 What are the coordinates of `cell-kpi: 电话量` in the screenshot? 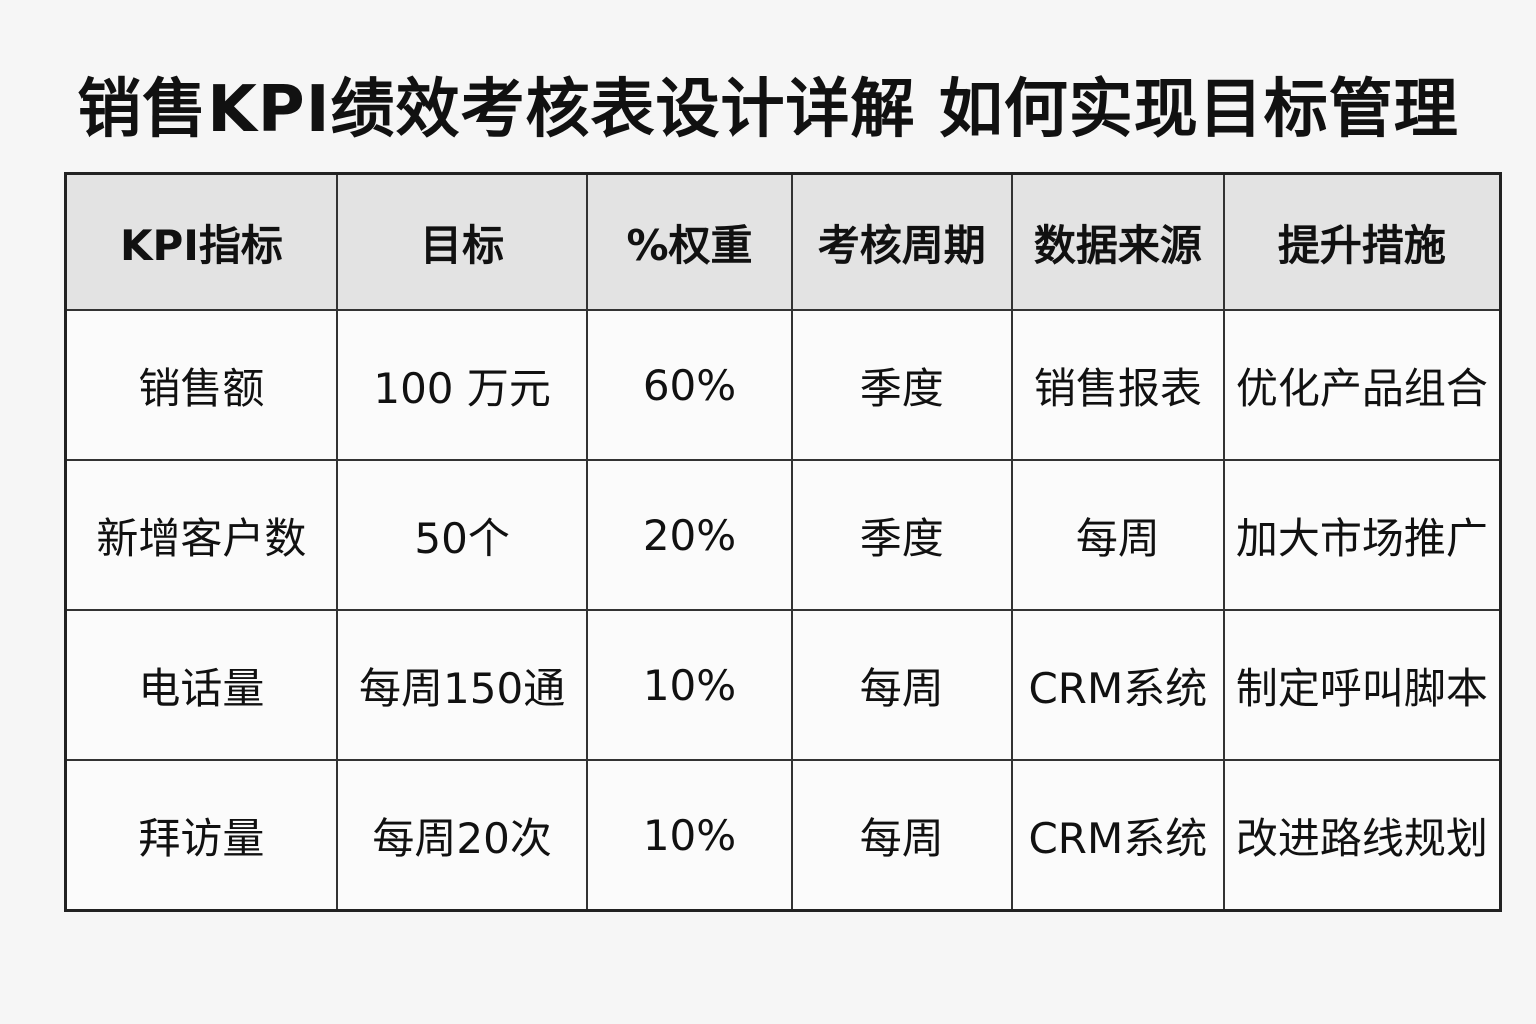 It's located at (201, 685).